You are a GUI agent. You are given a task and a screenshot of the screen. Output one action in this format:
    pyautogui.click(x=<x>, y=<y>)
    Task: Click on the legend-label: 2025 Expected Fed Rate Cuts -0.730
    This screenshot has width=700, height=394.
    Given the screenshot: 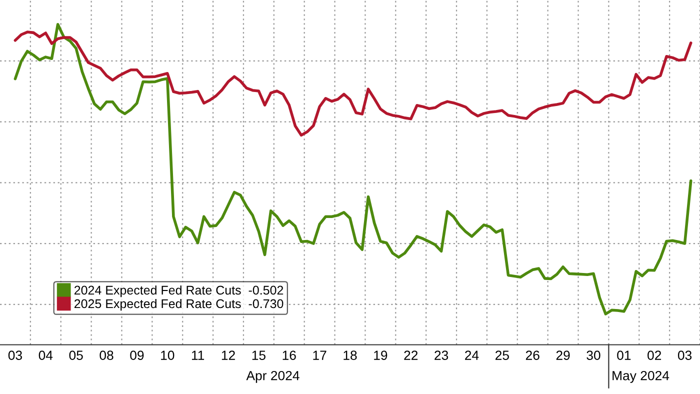 What is the action you would take?
    pyautogui.click(x=179, y=304)
    